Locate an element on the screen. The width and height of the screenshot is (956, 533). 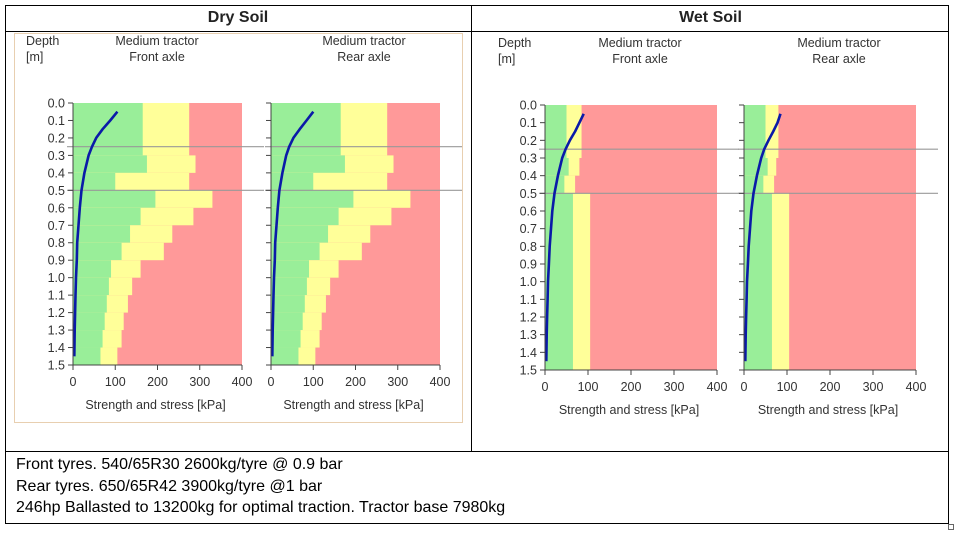
panel-divider is located at coordinates (471, 228).